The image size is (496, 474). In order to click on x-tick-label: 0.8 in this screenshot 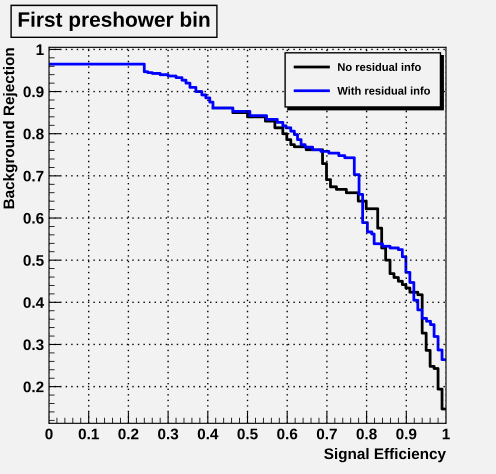, I will do `click(366, 434)`.